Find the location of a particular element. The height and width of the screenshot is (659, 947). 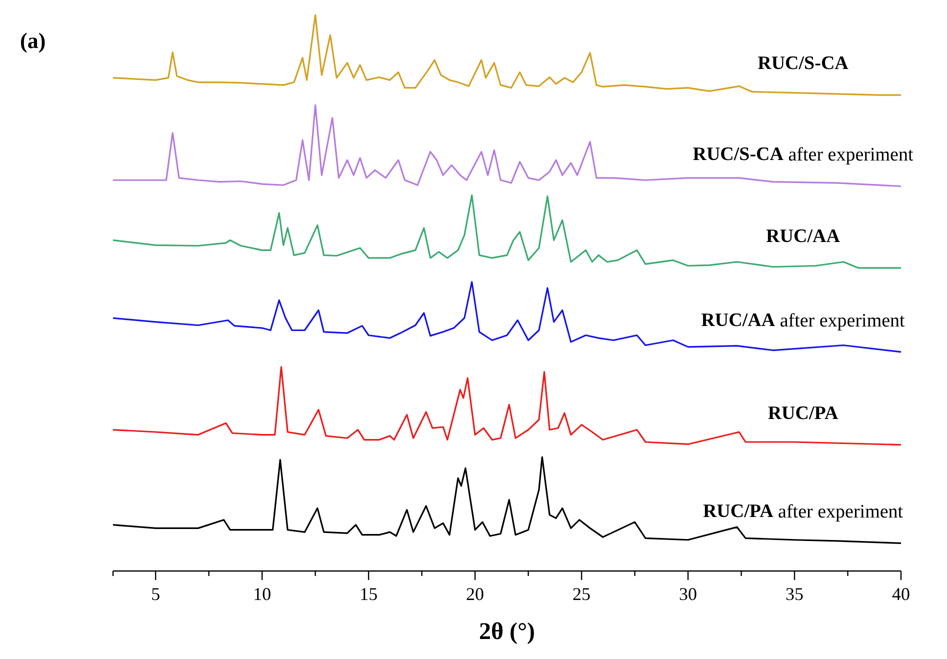

x-axis-title: 2θ (°) is located at coordinates (507, 632).